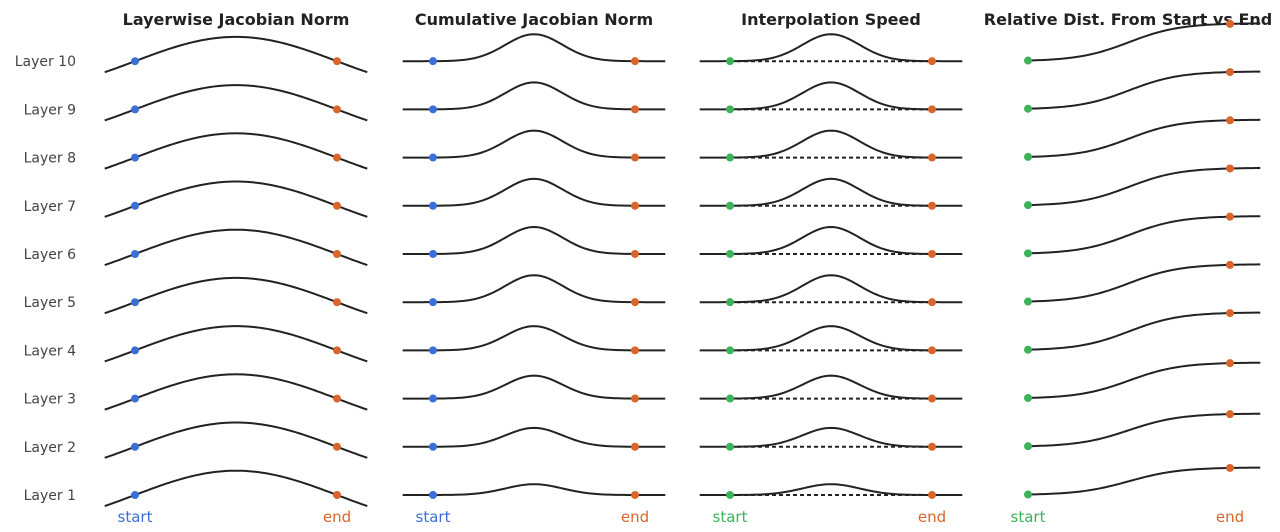  Describe the element at coordinates (681, 517) in the screenshot. I see `start-end-labels: start end start end start end start end` at that location.